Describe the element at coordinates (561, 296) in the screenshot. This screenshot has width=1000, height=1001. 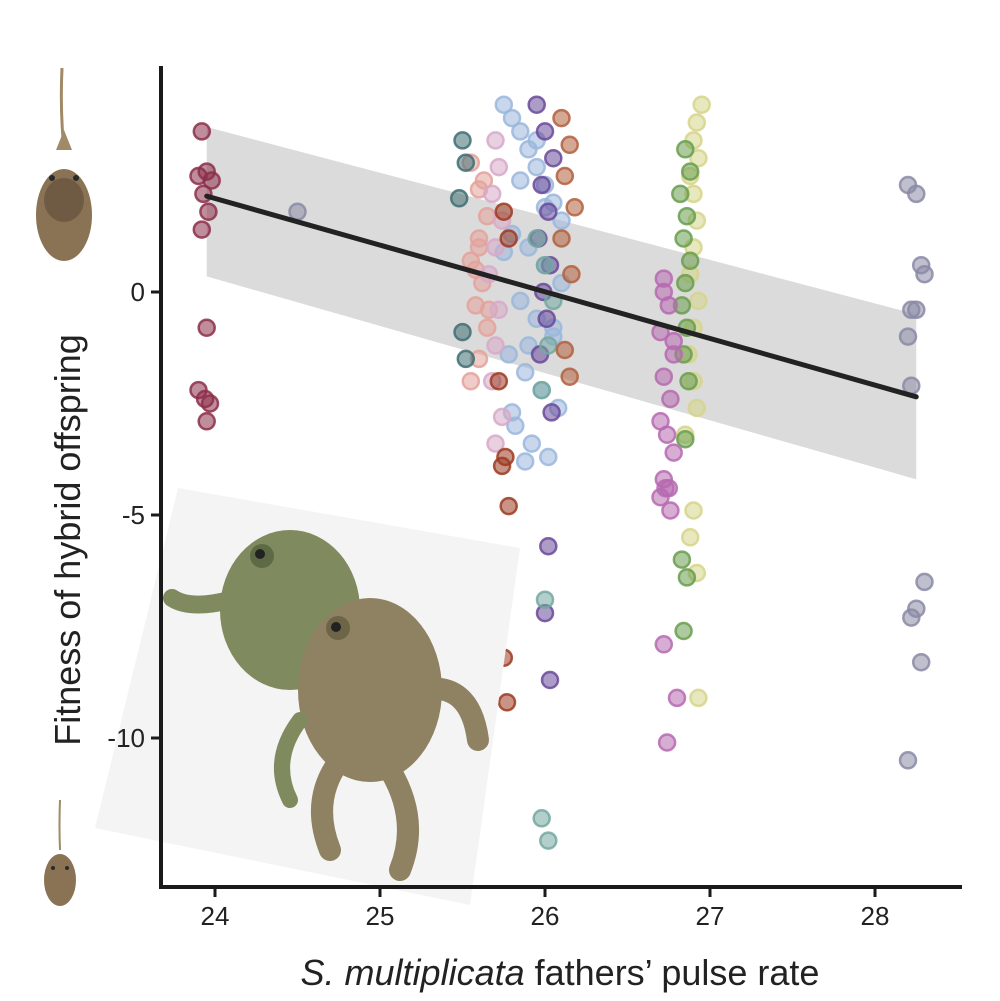
I see `regression-line` at that location.